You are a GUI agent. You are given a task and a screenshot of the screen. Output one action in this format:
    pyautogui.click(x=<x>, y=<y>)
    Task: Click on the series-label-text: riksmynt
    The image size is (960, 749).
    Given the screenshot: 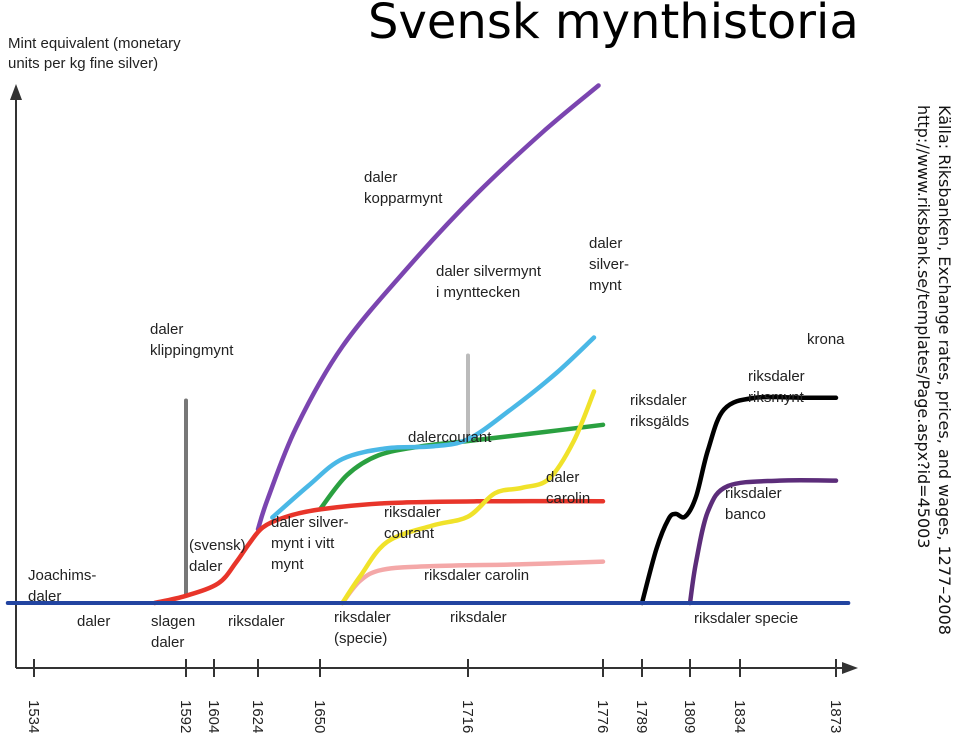 What is the action you would take?
    pyautogui.click(x=776, y=397)
    